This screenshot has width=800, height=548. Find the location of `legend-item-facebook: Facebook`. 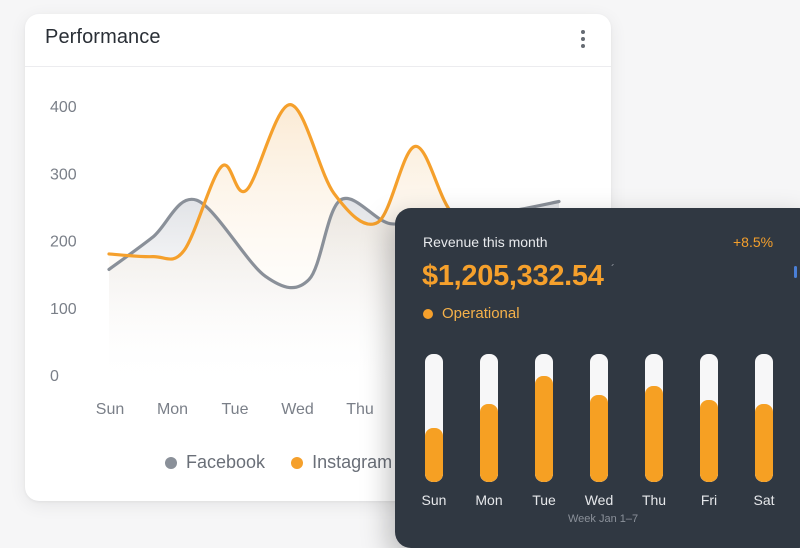

legend-item-facebook: Facebook is located at coordinates (215, 462).